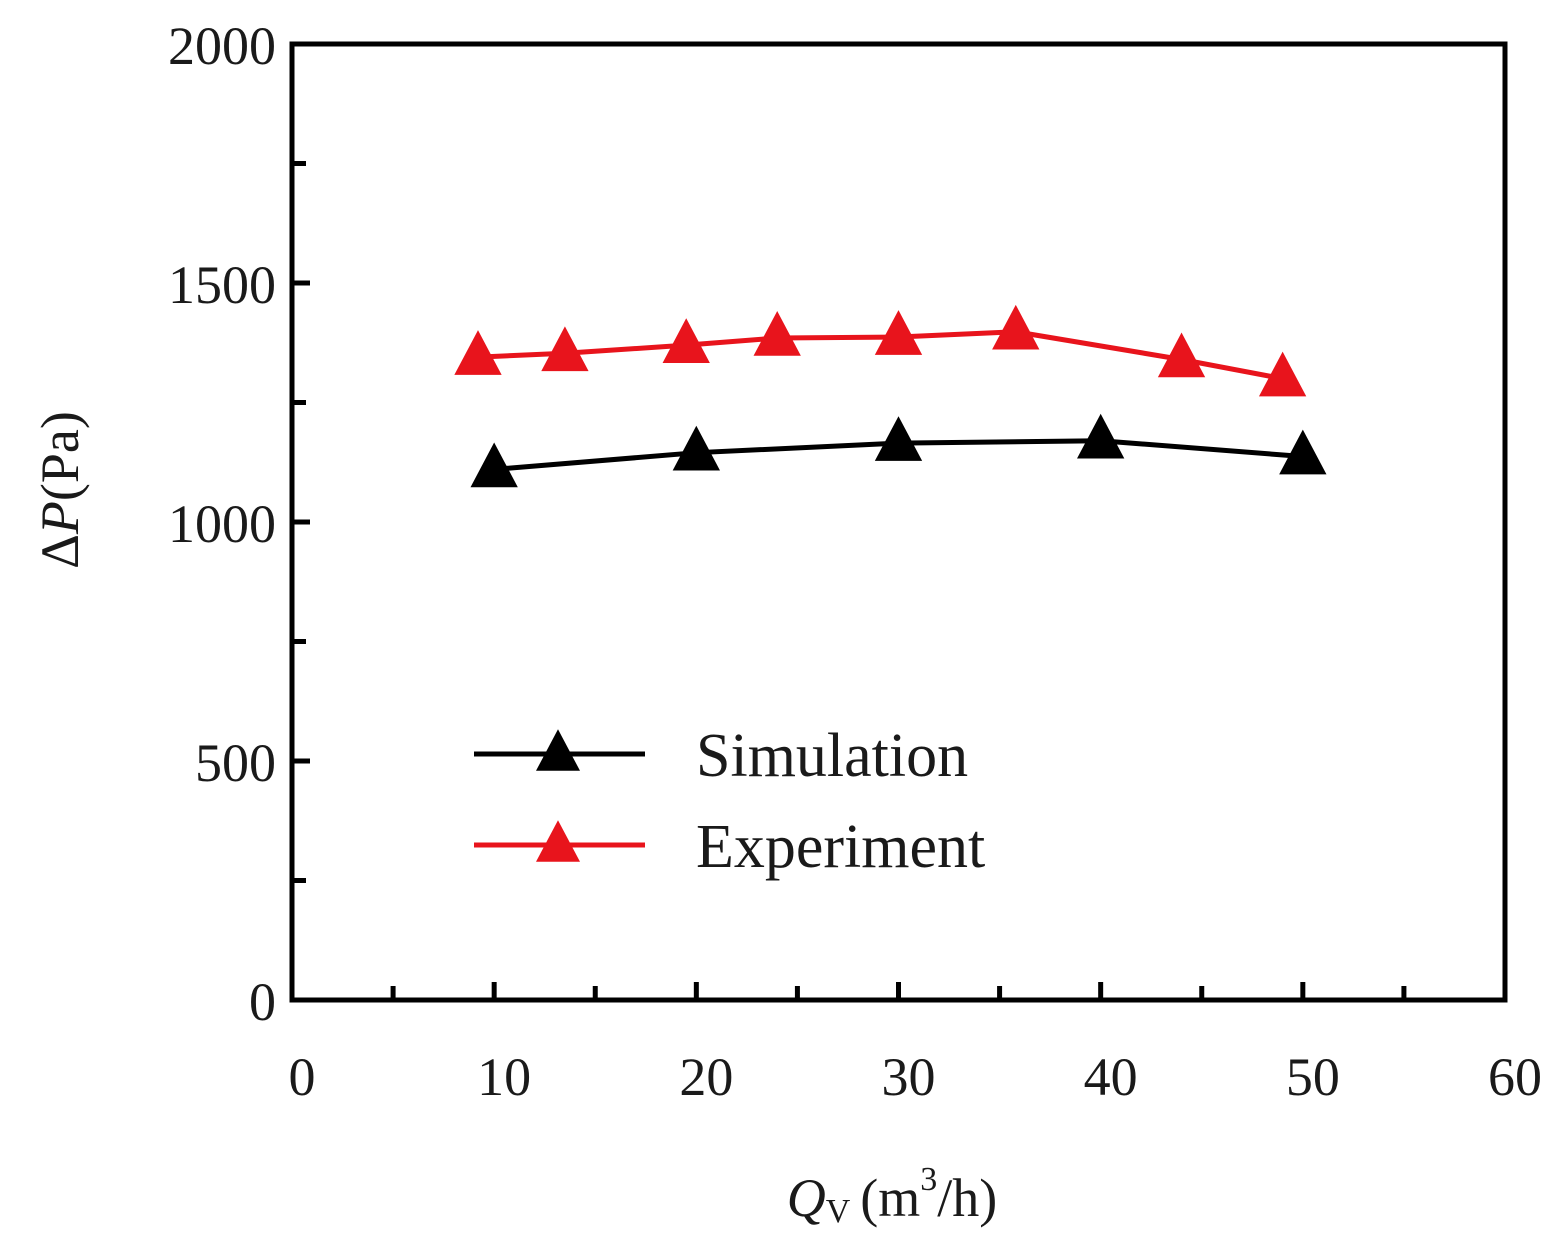 This screenshot has width=1563, height=1244. What do you see at coordinates (1111, 1077) in the screenshot?
I see `x-tick-label: 40` at bounding box center [1111, 1077].